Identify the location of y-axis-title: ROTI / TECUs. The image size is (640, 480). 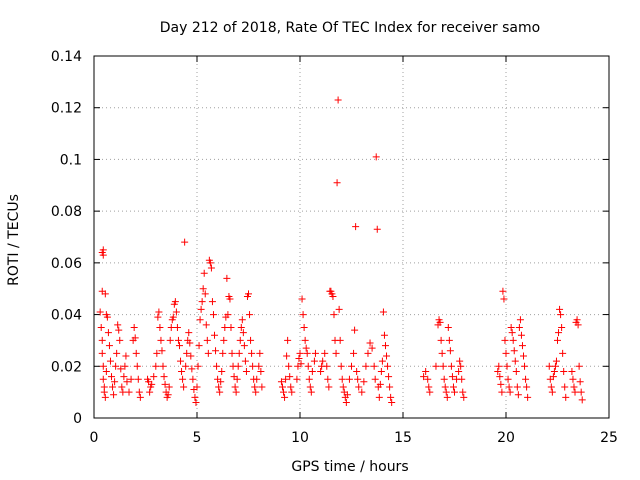
(14, 240).